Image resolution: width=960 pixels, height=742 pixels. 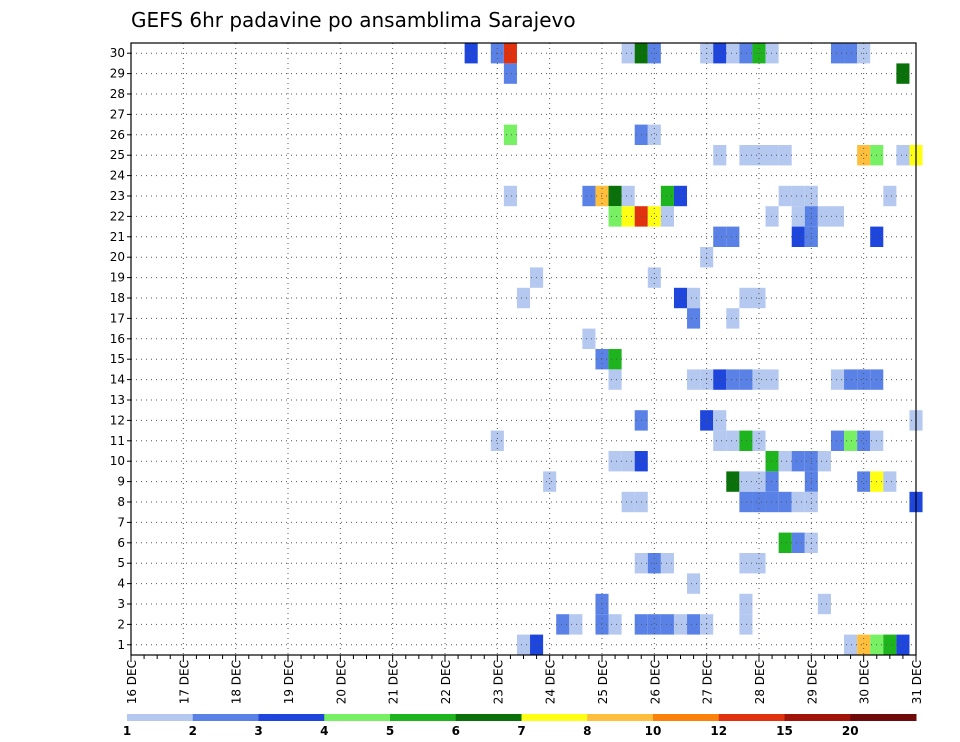 What do you see at coordinates (708, 682) in the screenshot?
I see `x-tick-label: 27 DEC` at bounding box center [708, 682].